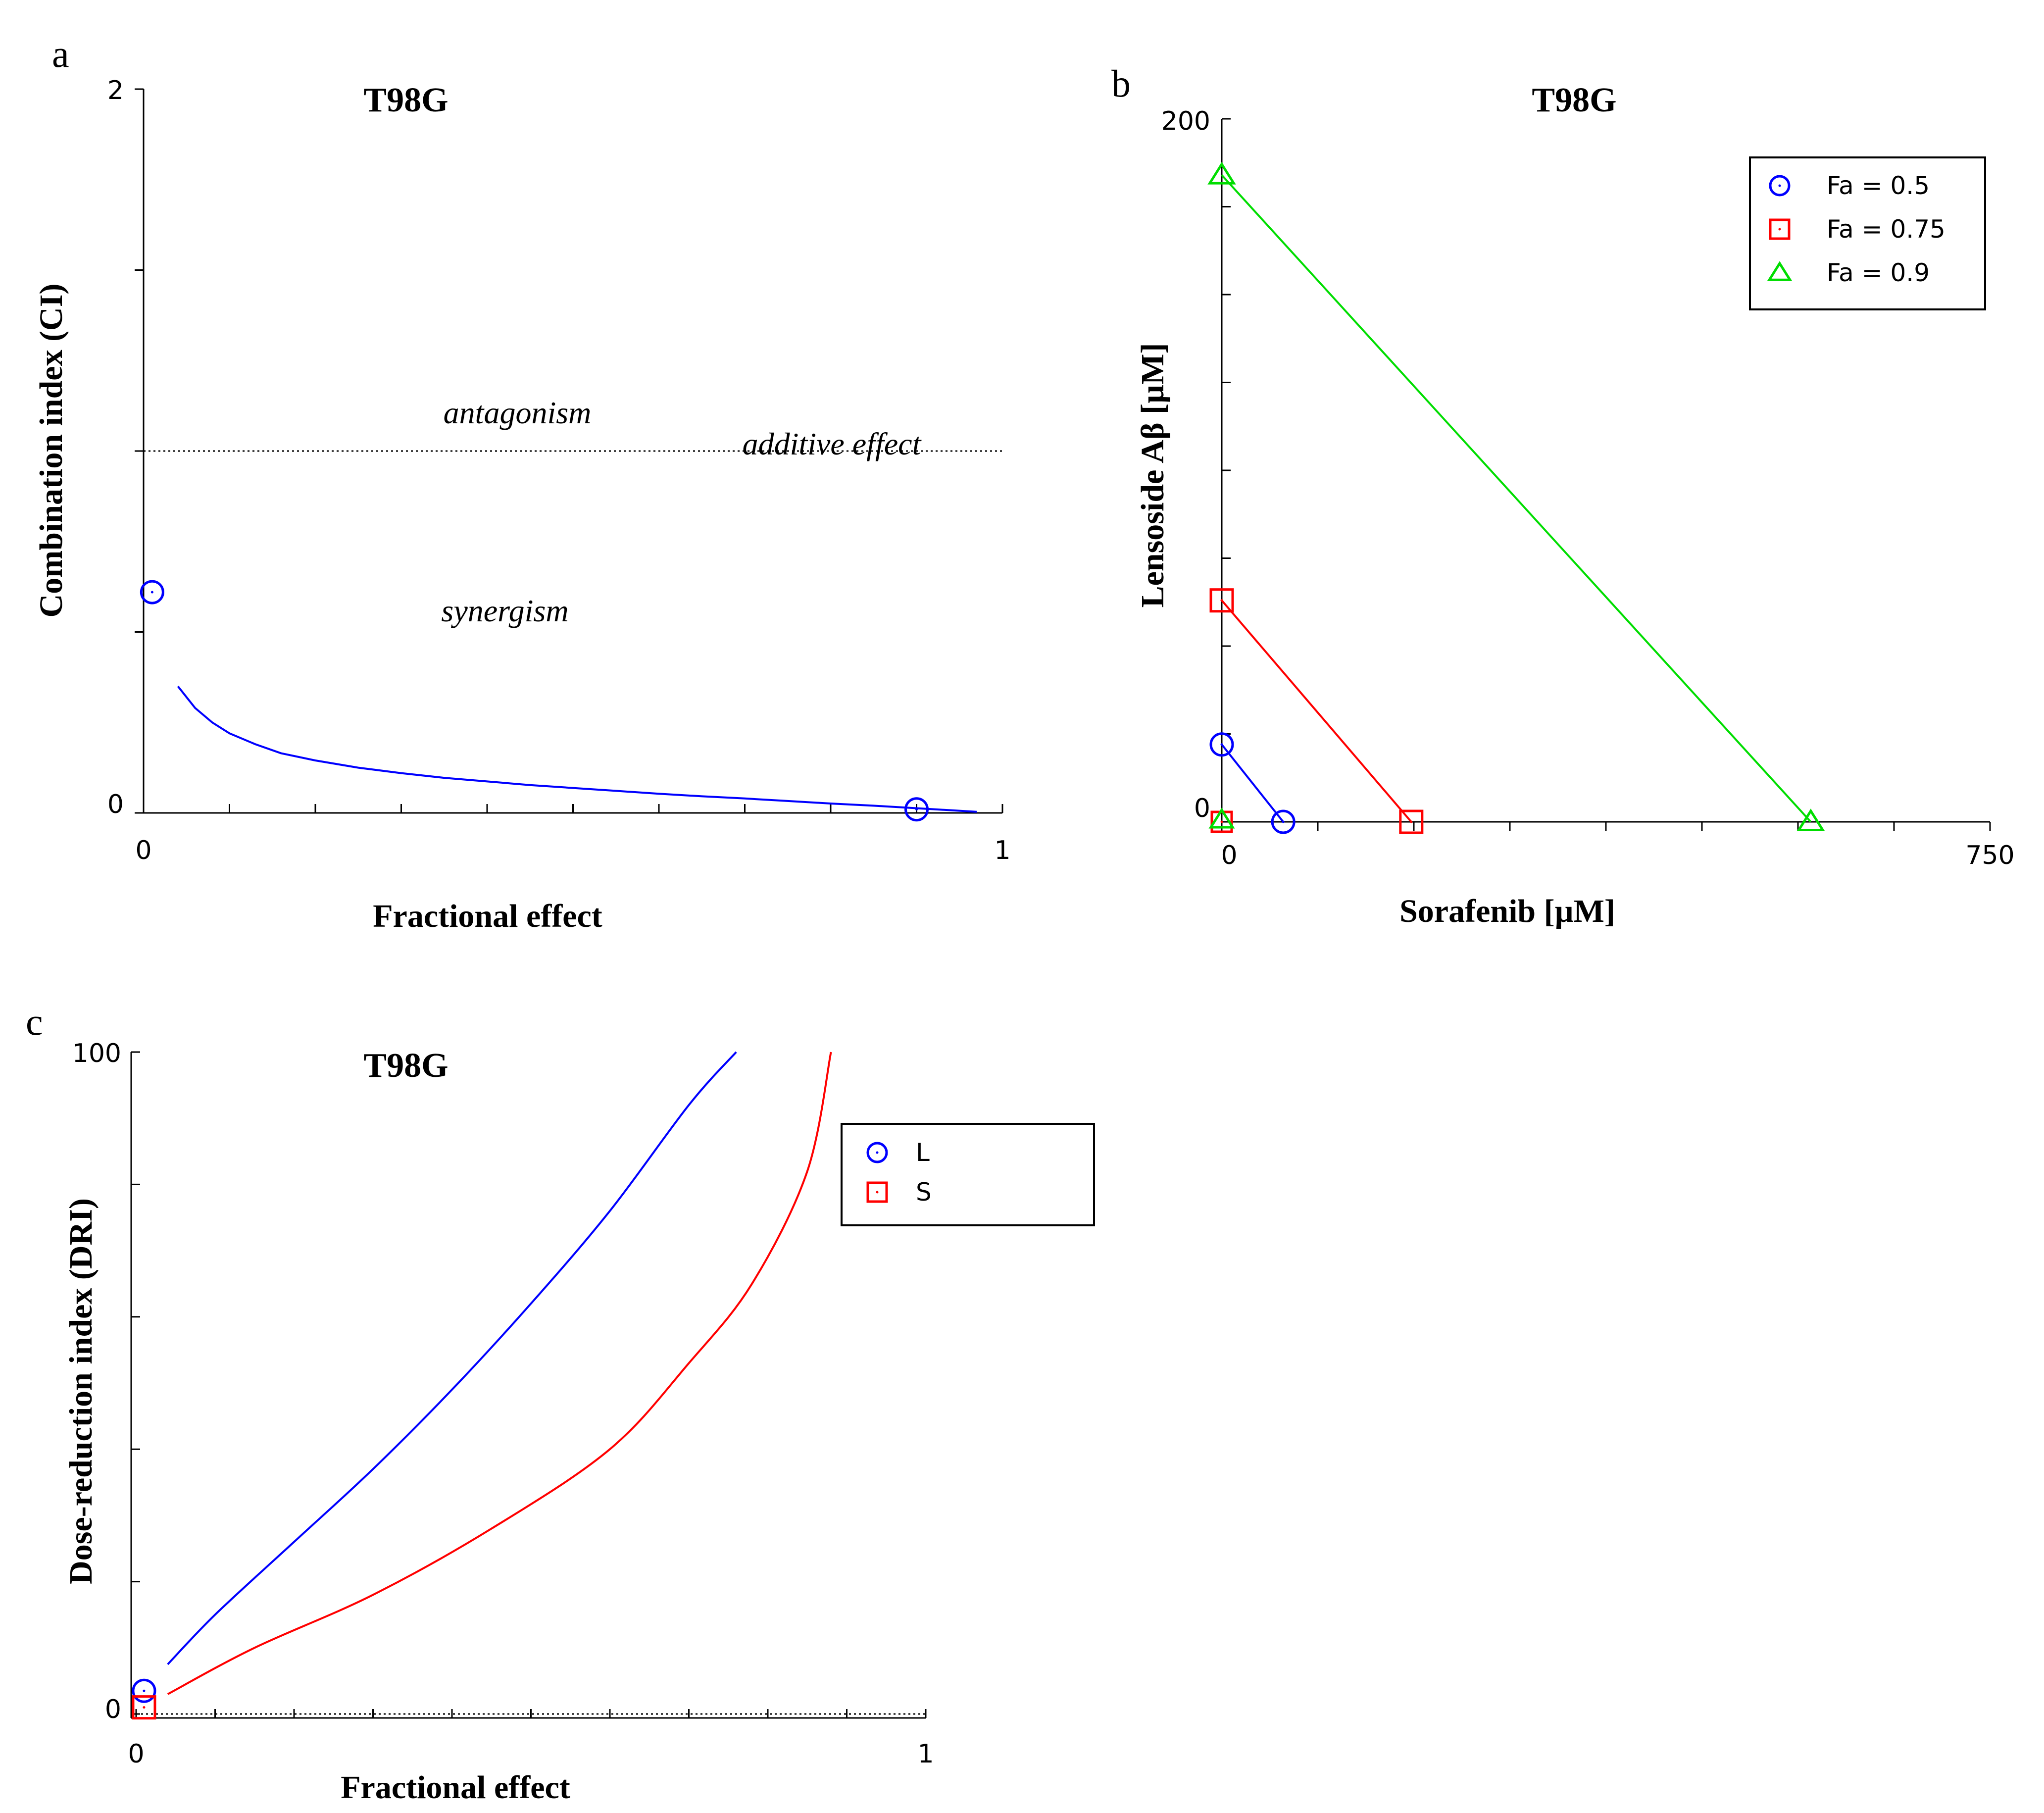 The image size is (2044, 1813). What do you see at coordinates (1886, 229) in the screenshot?
I see `chart-b-legend-label-fa075: Fa = 0.75` at bounding box center [1886, 229].